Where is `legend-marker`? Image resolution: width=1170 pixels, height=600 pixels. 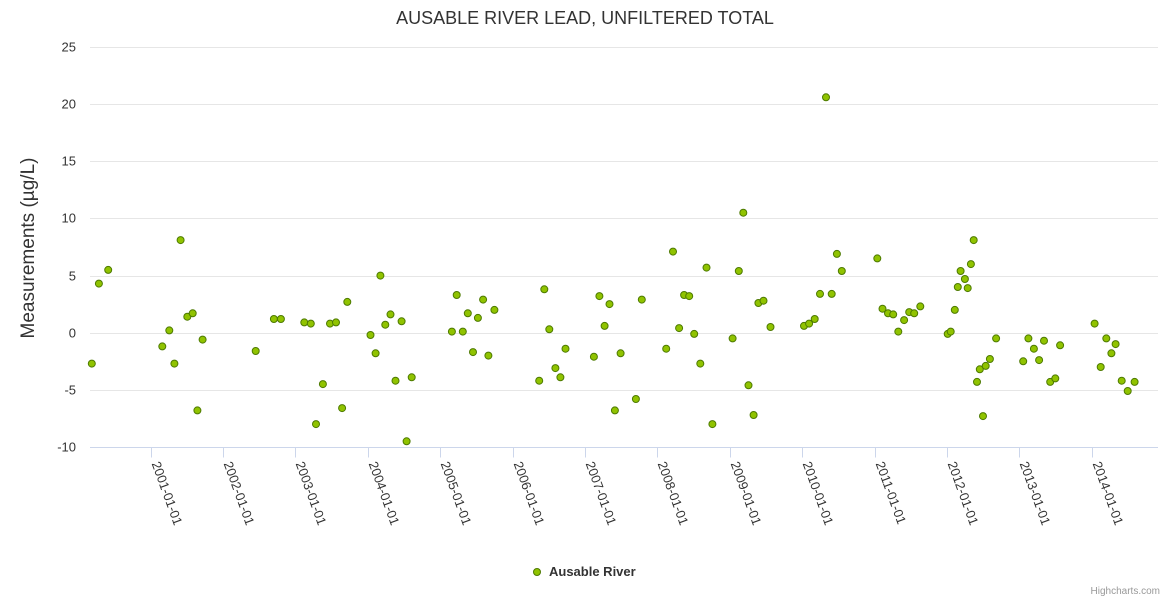 legend-marker is located at coordinates (537, 572).